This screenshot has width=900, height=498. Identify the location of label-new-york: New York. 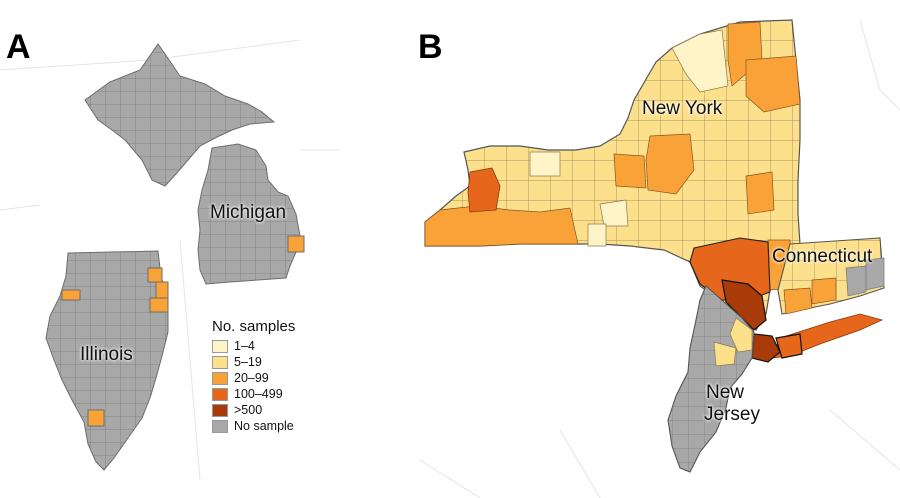
(682, 108).